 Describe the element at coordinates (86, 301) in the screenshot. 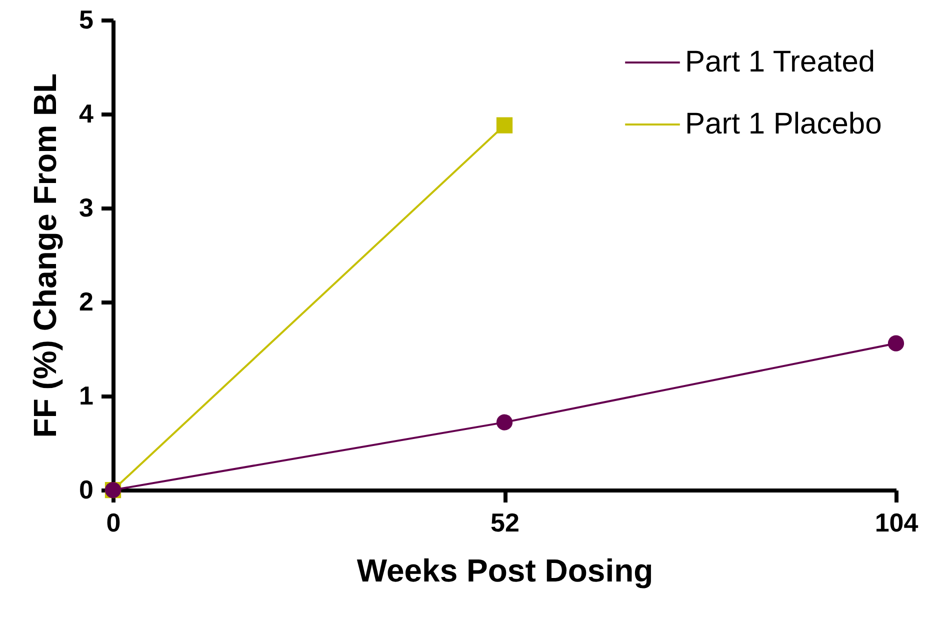

I see `y-tick-label: 2` at that location.